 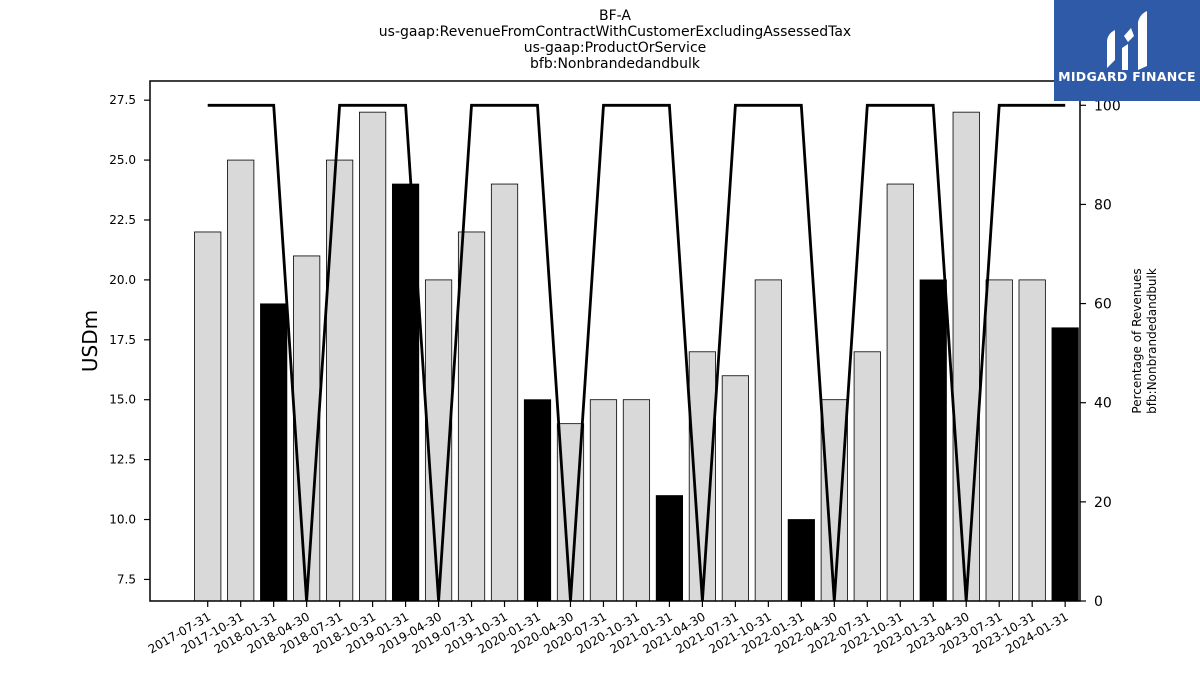 What do you see at coordinates (1127, 76) in the screenshot?
I see `logo-text: MIDGARD FINANCE` at bounding box center [1127, 76].